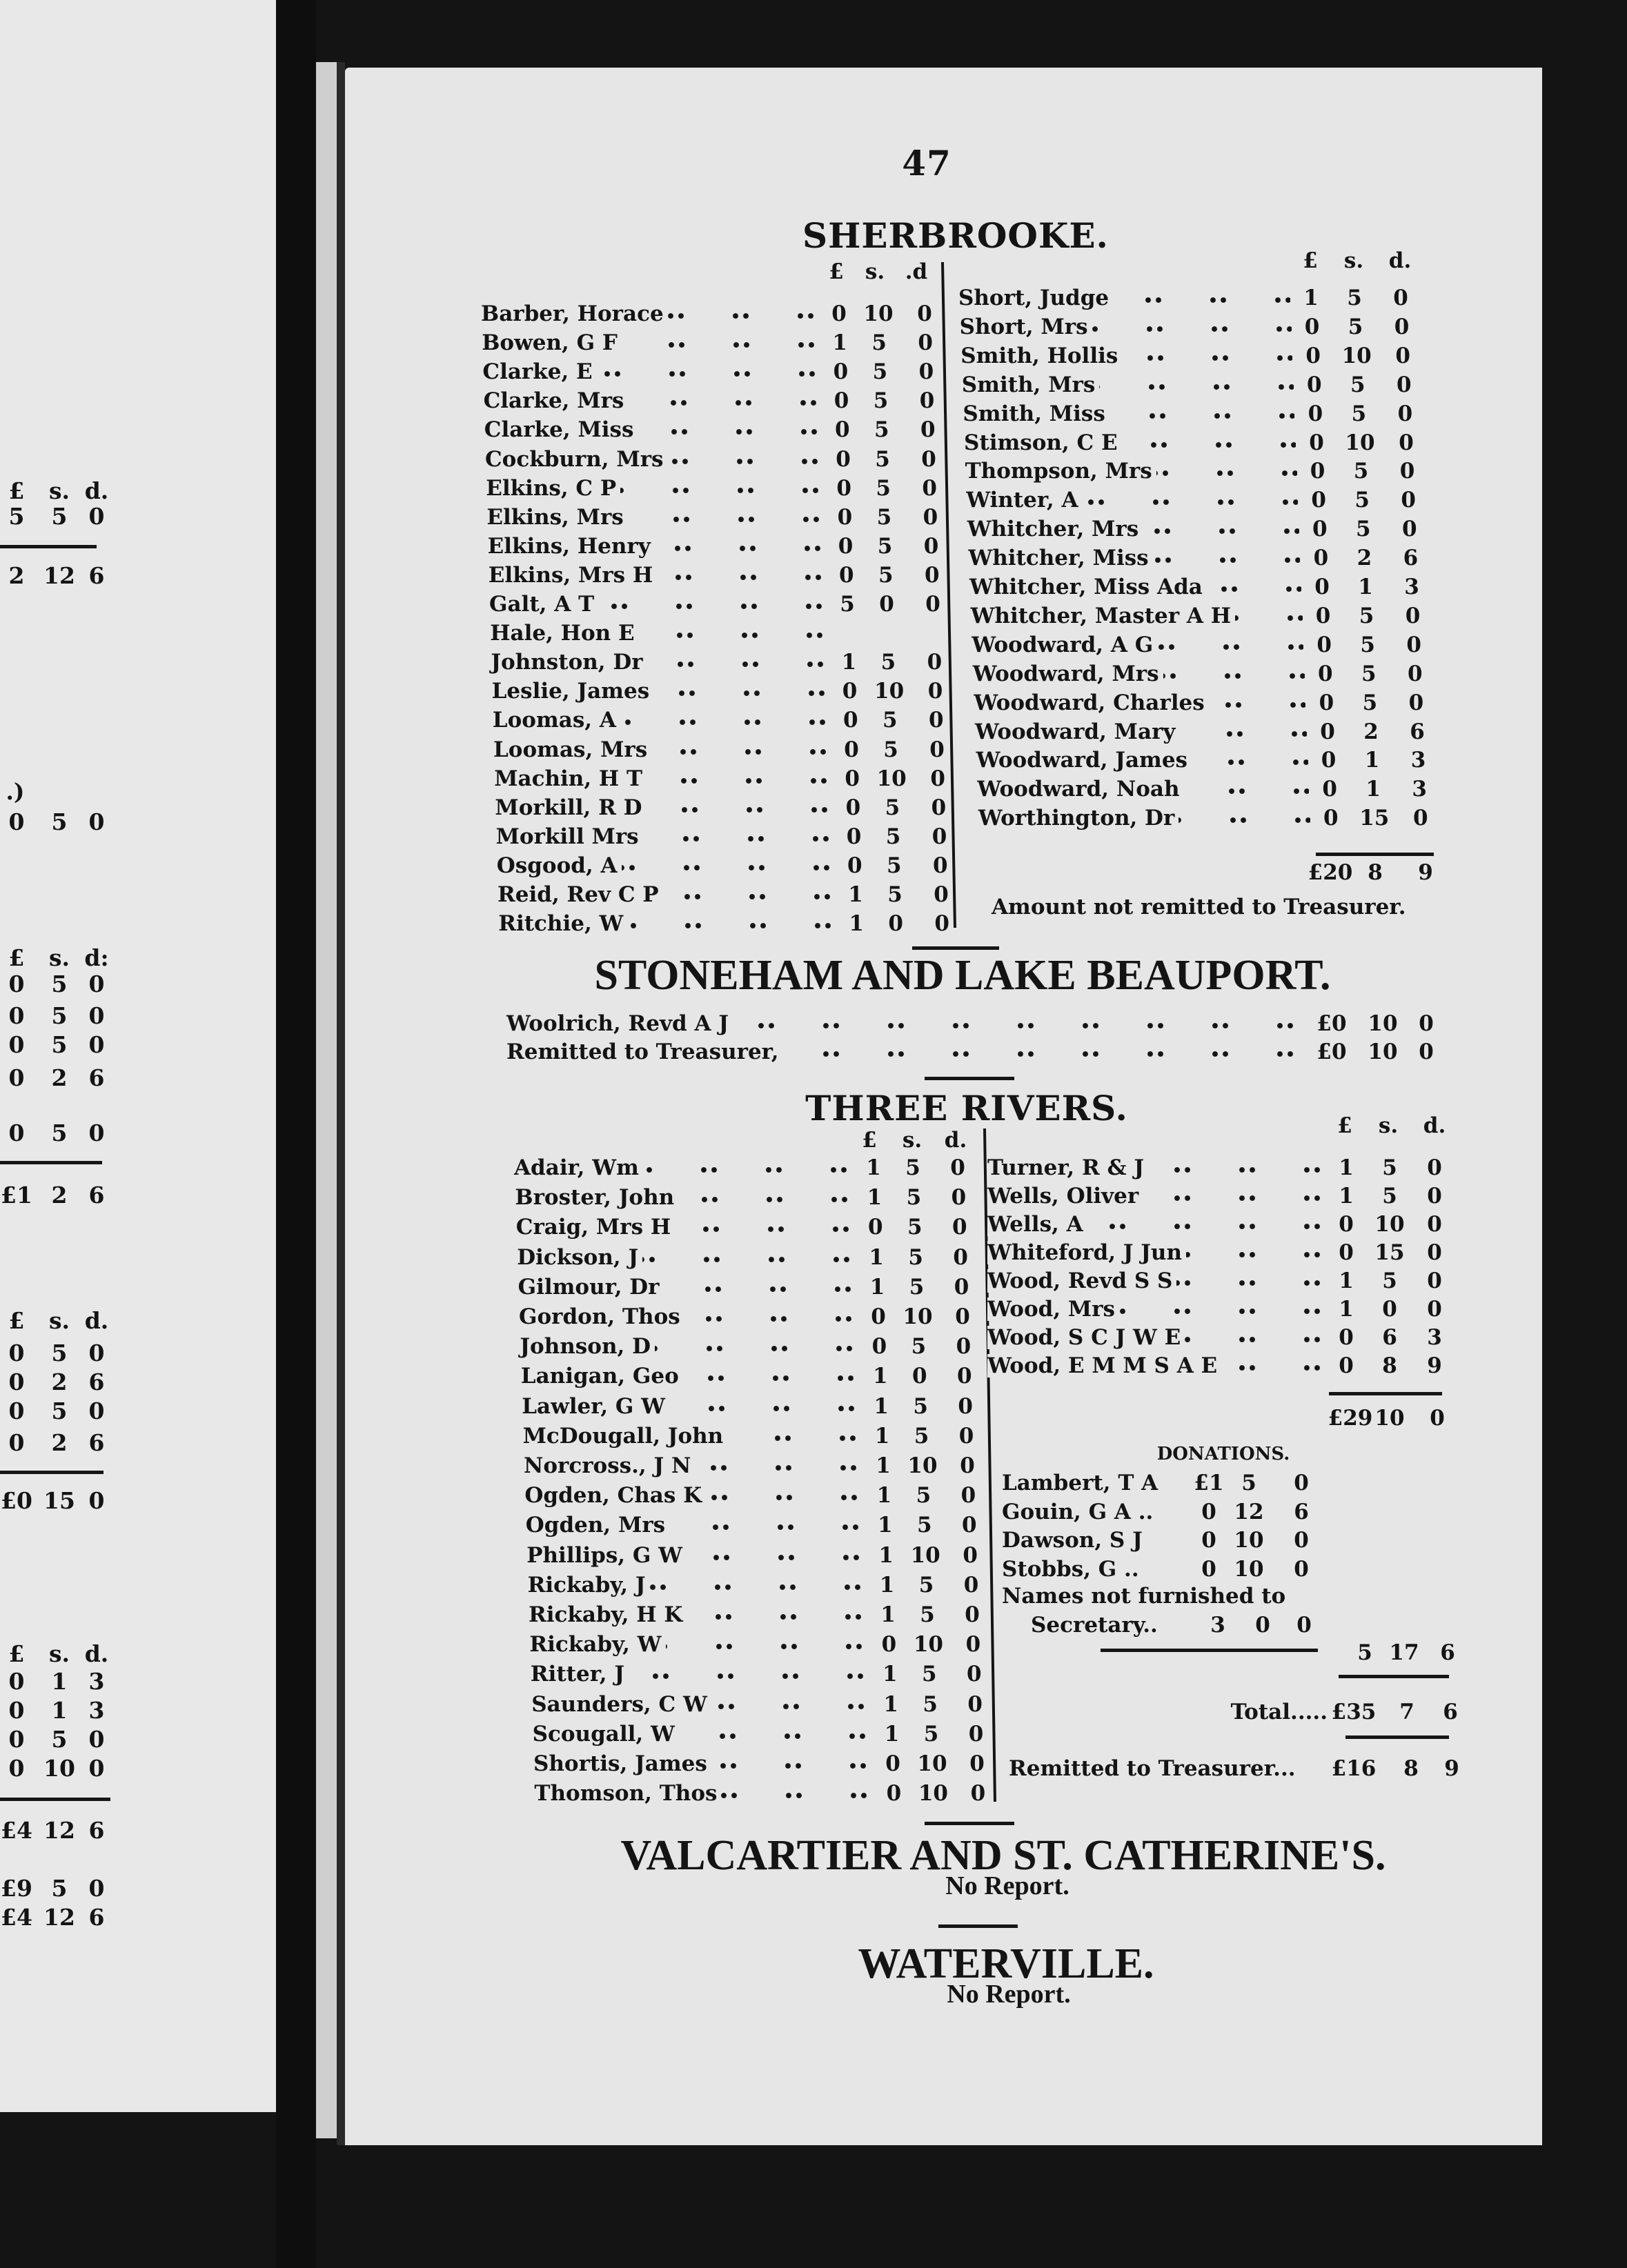  Describe the element at coordinates (341, 1103) in the screenshot. I see `page-edge` at that location.